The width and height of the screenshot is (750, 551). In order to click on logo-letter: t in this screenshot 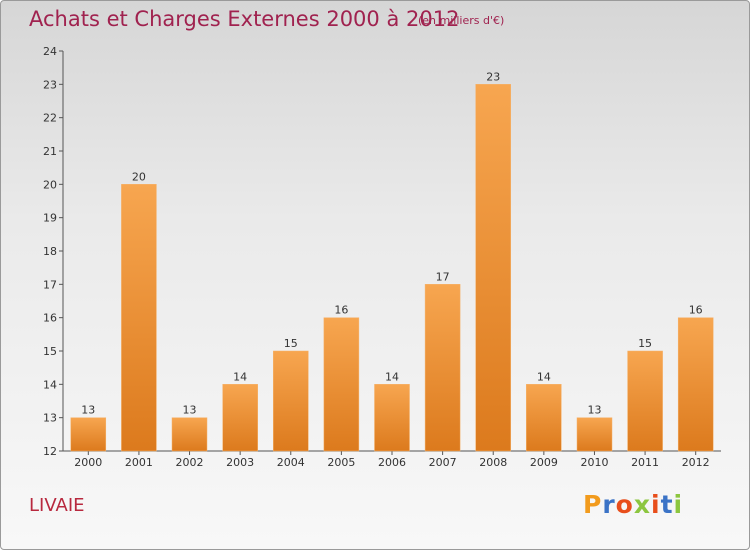, I will do `click(667, 504)`.